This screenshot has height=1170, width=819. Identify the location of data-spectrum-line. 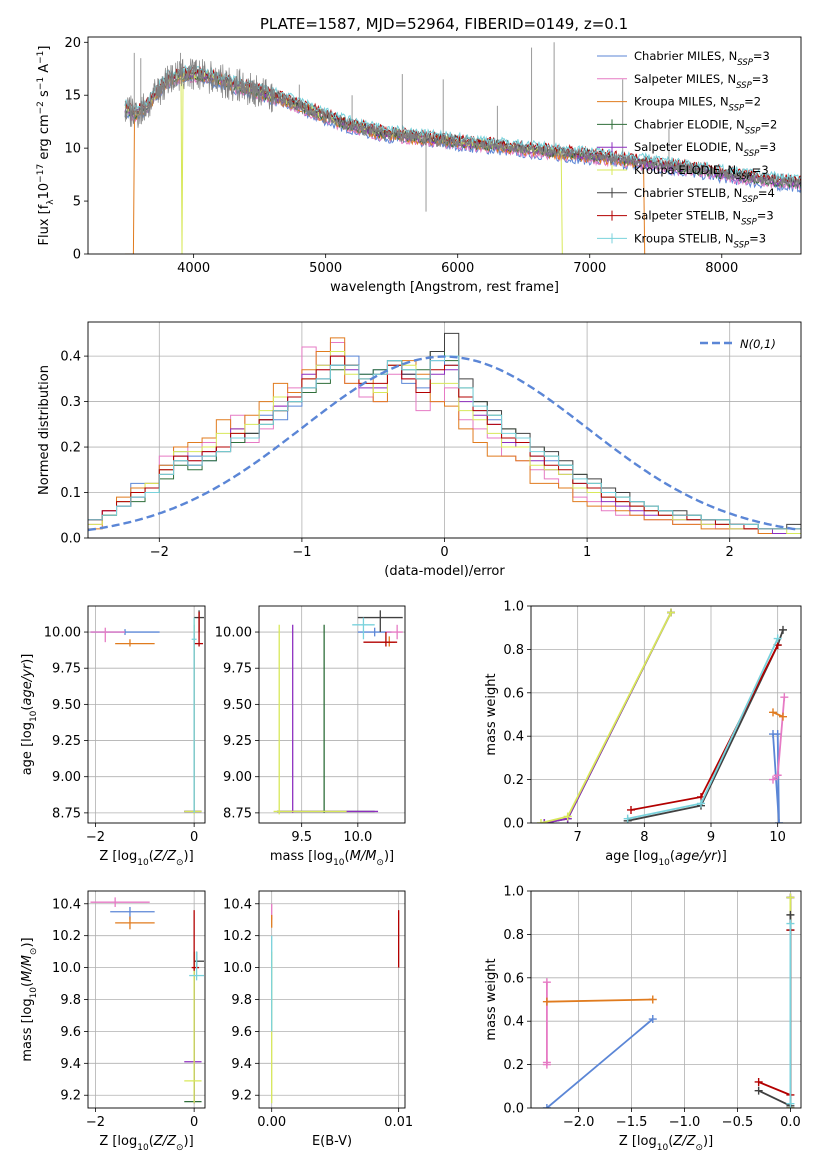
(462, 123).